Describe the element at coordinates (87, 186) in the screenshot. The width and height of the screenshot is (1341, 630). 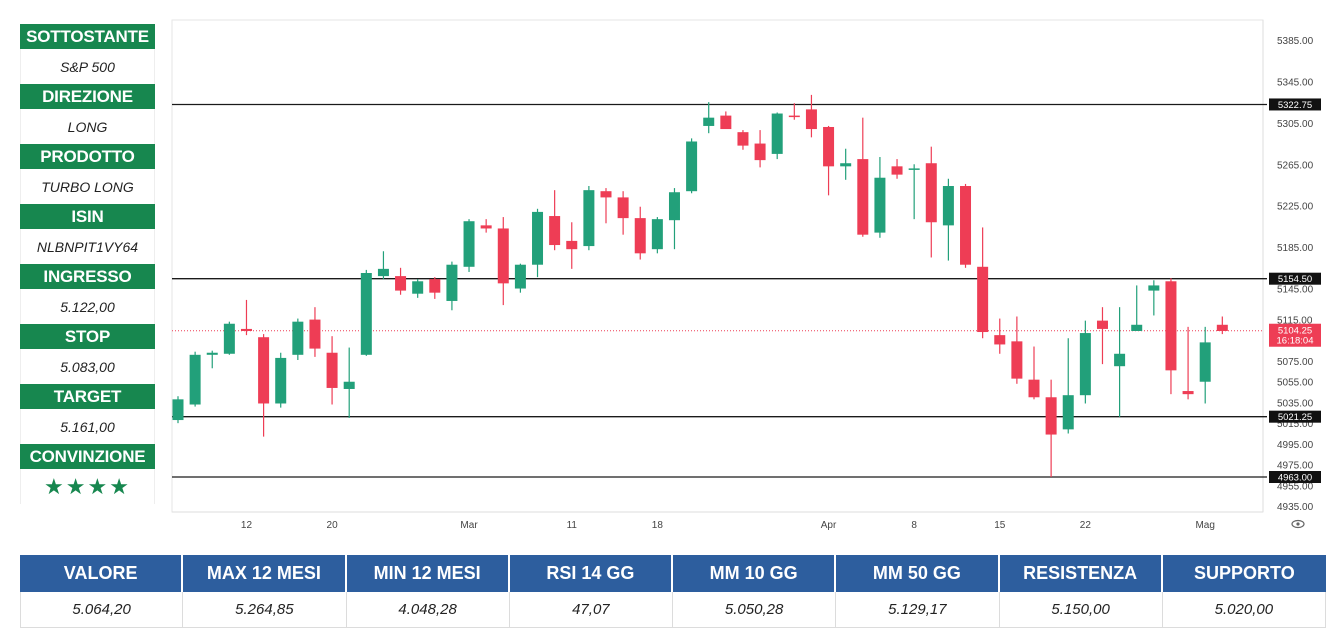
I see `info-value: TURBO LONG` at that location.